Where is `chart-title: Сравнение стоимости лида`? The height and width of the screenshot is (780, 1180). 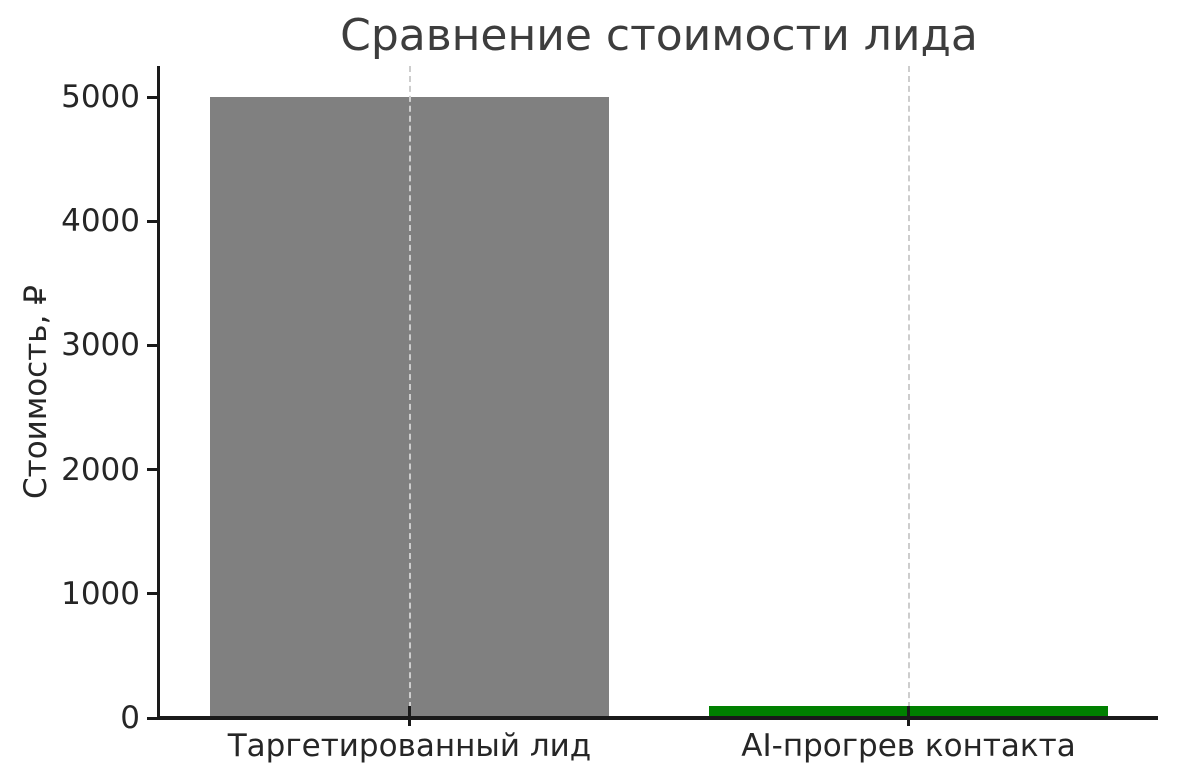 chart-title: Сравнение стоимости лида is located at coordinates (659, 35).